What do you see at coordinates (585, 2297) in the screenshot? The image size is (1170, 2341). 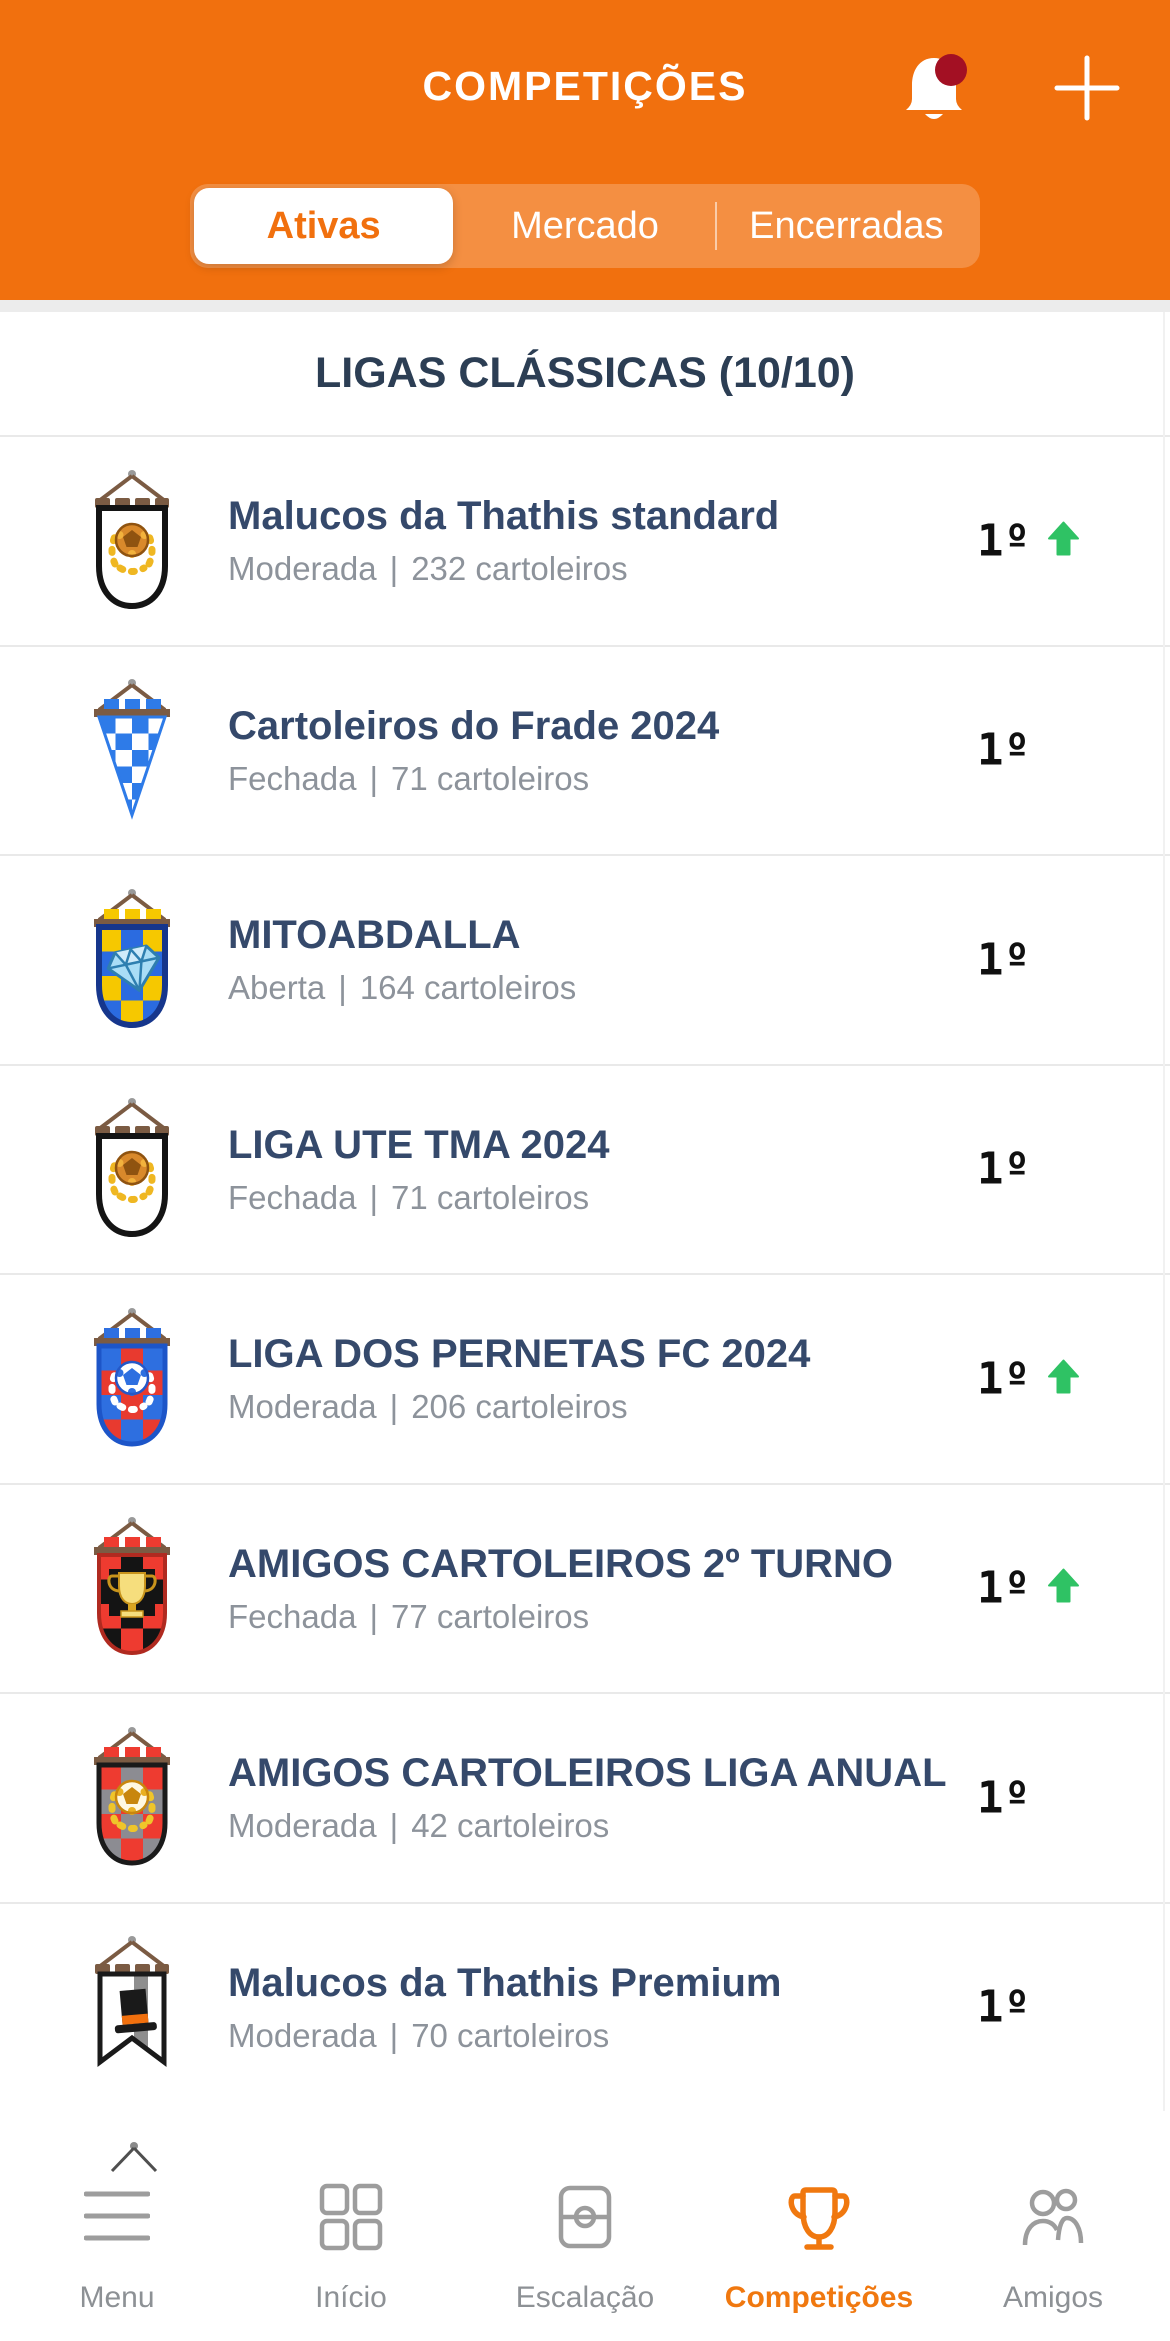 I see `nav-item-label: Escalação` at bounding box center [585, 2297].